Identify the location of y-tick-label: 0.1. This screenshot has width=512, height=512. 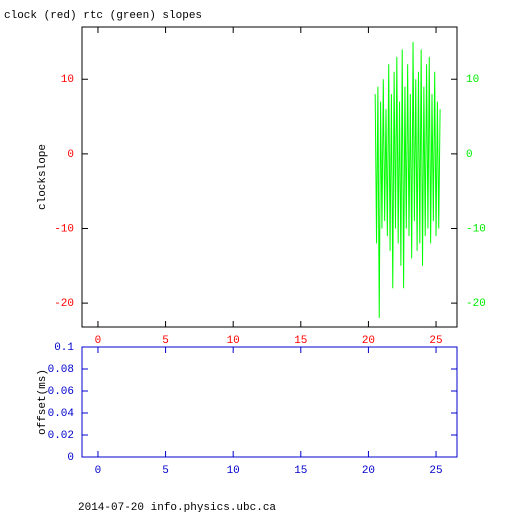
(64, 348).